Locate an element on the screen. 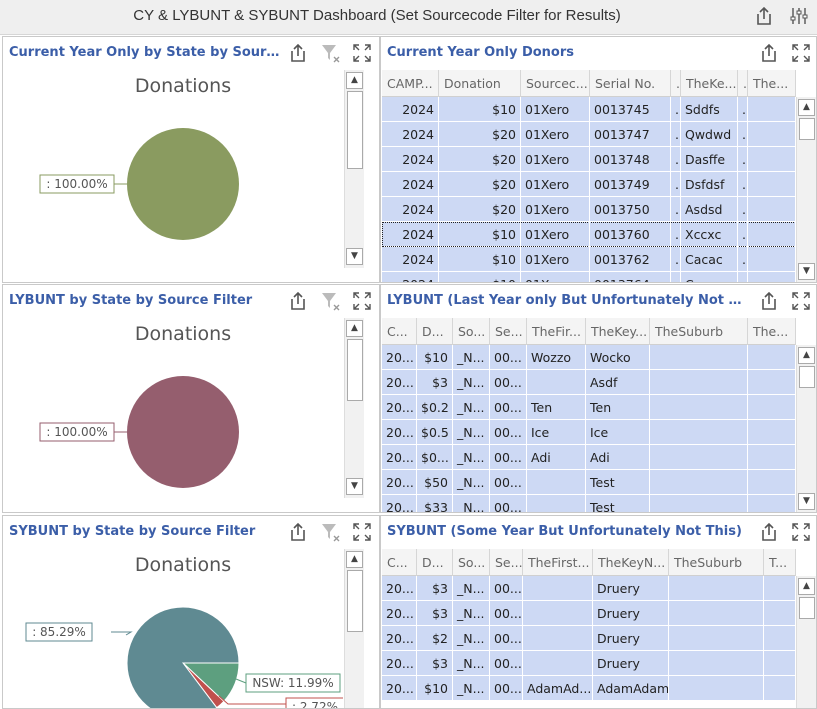 This screenshot has height=709, width=817. maximize-icon is located at coordinates (801, 532).